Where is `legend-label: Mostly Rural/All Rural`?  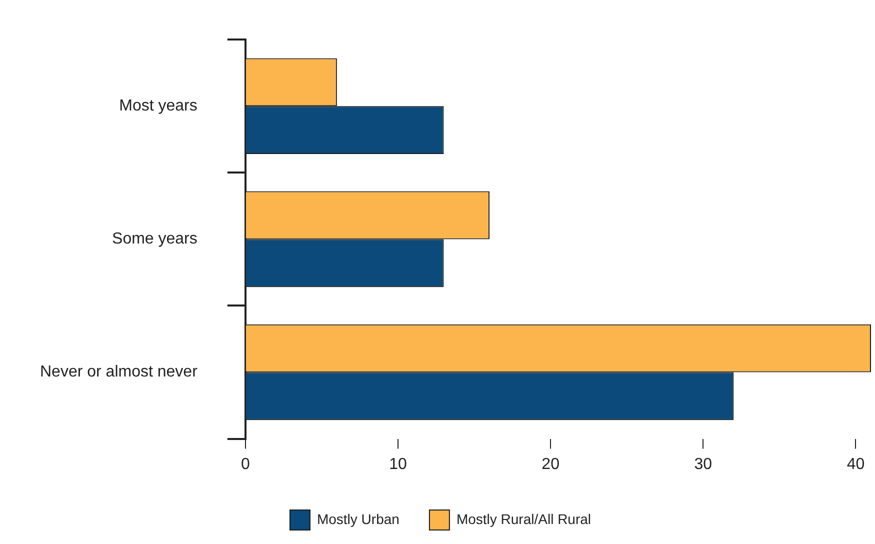 legend-label: Mostly Rural/All Rural is located at coordinates (524, 518).